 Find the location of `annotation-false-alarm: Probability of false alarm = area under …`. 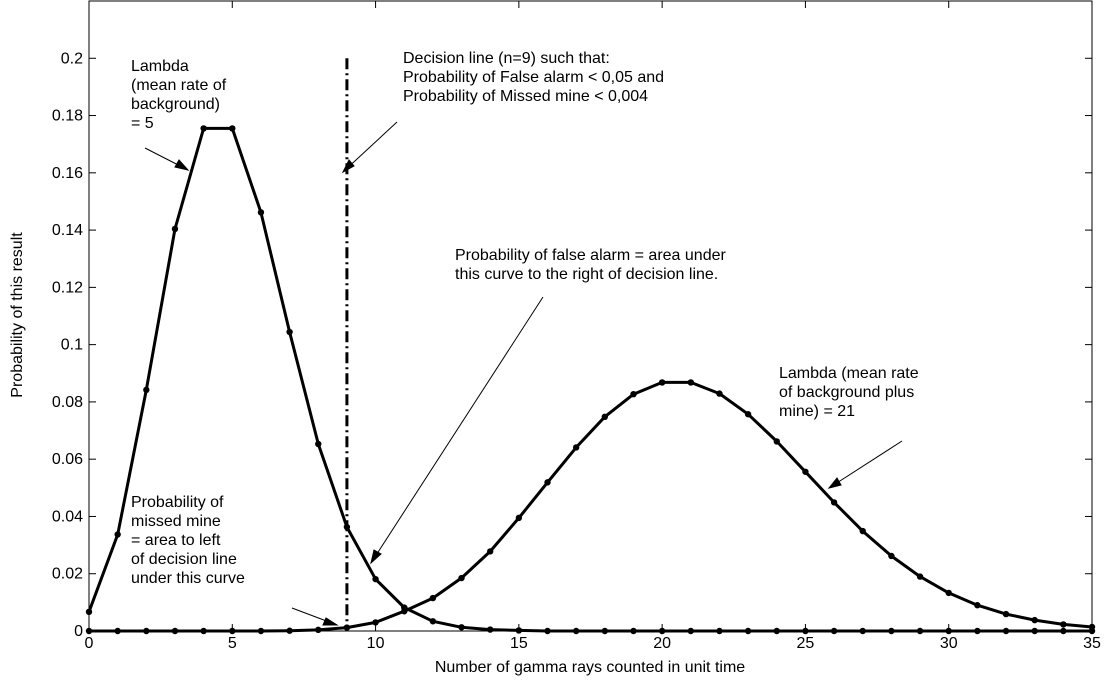

annotation-false-alarm: Probability of false alarm = area under … is located at coordinates (592, 265).